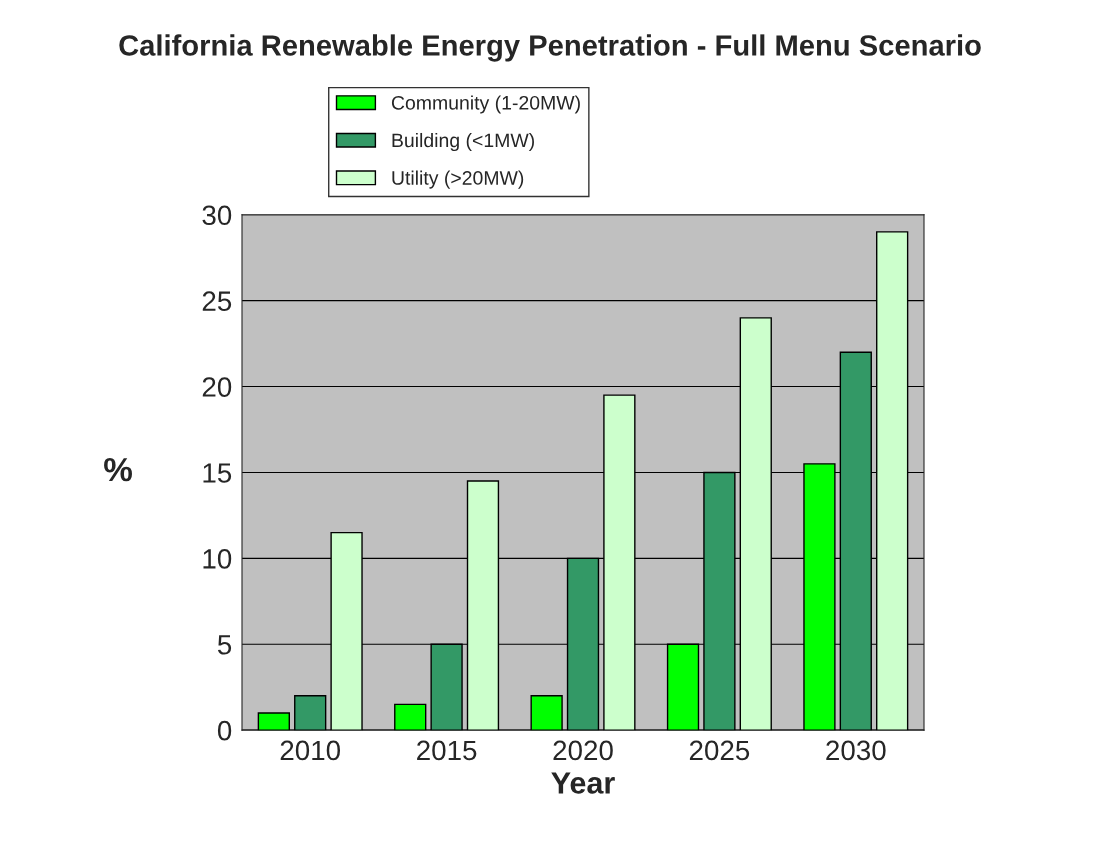  I want to click on y-tick-label: 15, so click(217, 473).